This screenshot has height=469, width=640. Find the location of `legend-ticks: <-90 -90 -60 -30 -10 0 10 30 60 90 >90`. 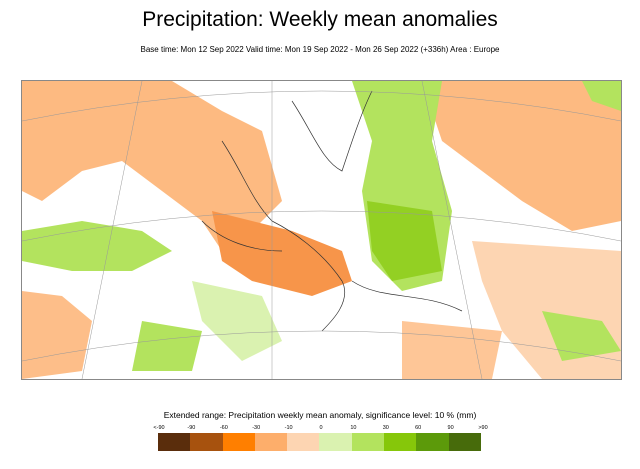

legend-ticks: <-90 -90 -60 -30 -10 0 10 30 60 90 >90 is located at coordinates (320, 429).